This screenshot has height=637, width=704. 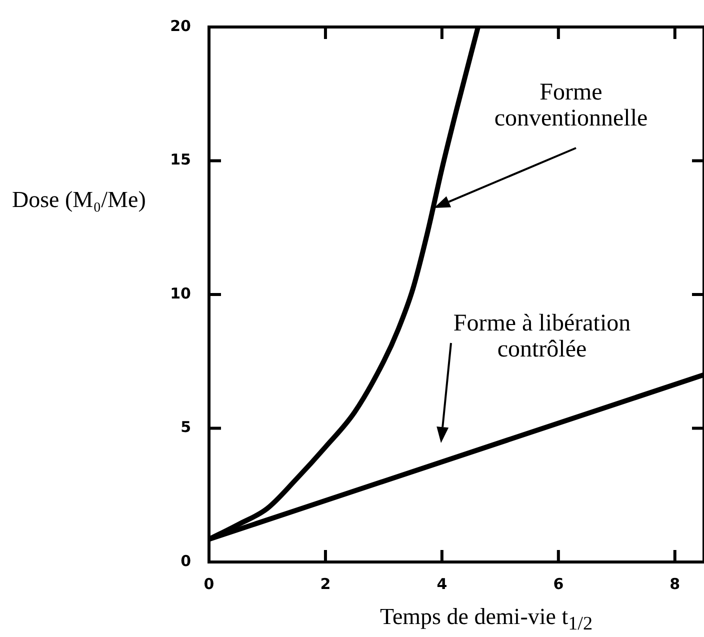 I want to click on y-tick-label: 5, so click(x=185, y=427).